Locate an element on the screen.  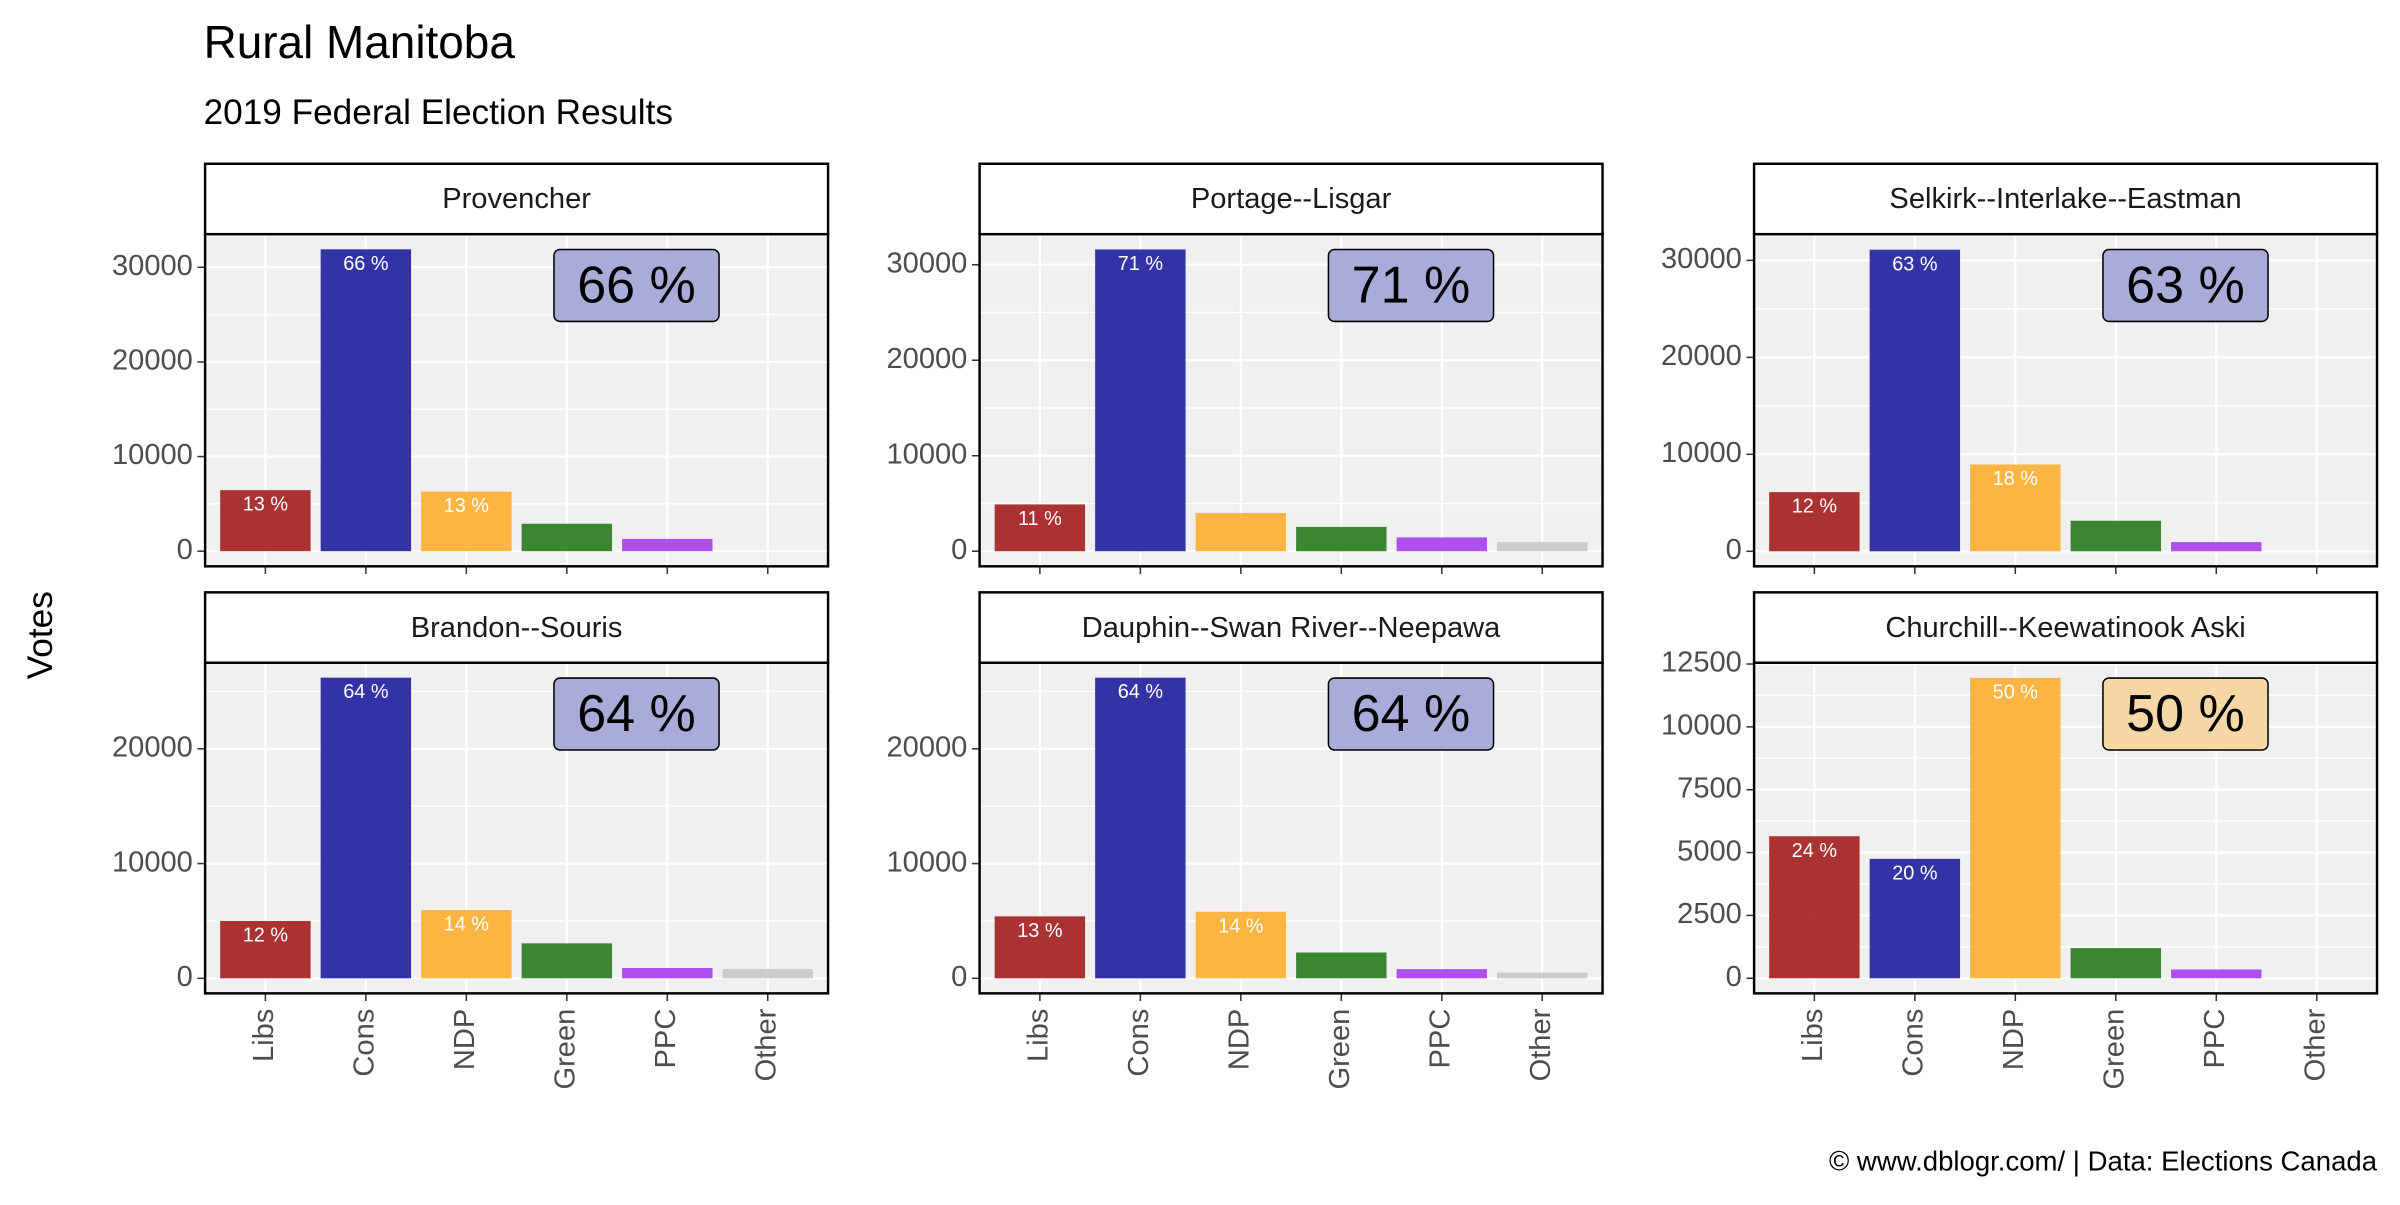
bar-label: 12 % is located at coordinates (1814, 507).